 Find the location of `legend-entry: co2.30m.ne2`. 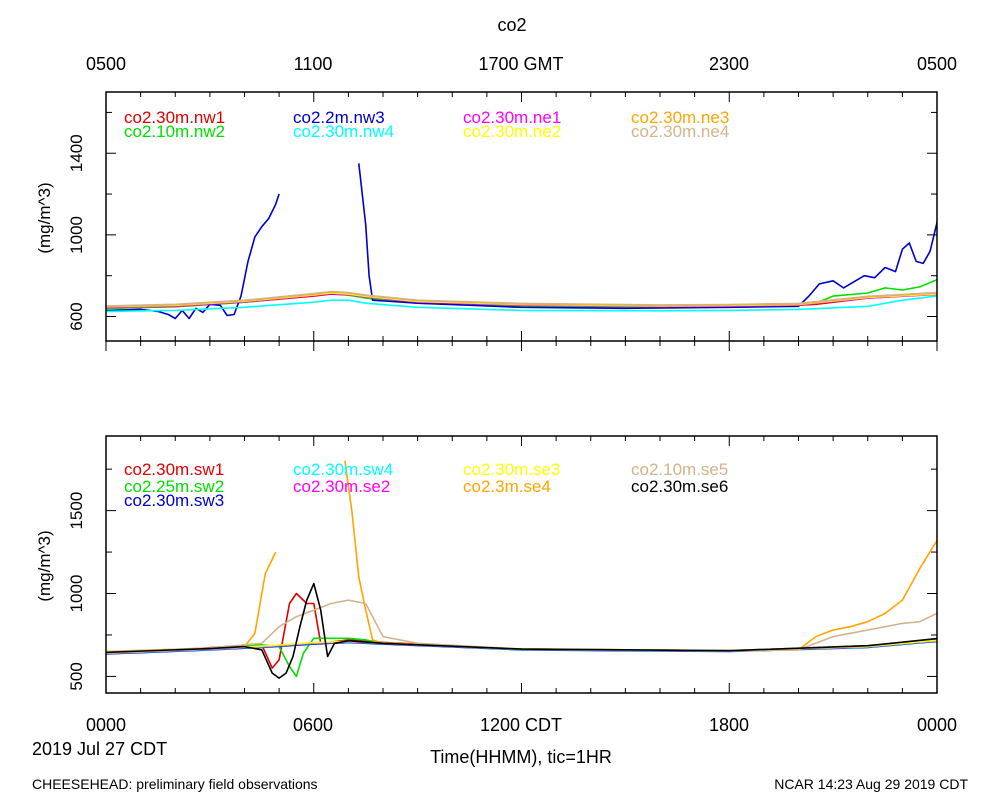

legend-entry: co2.30m.ne2 is located at coordinates (512, 131).